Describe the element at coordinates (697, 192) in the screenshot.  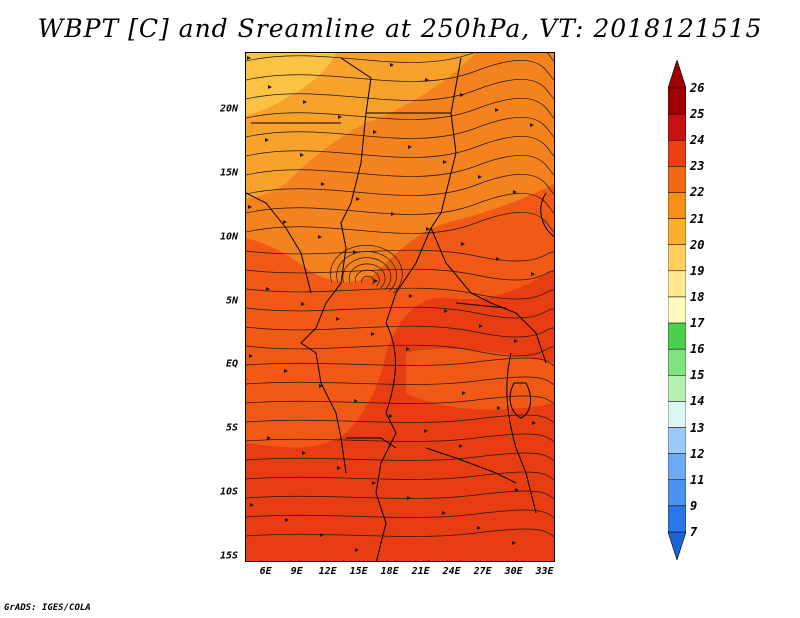
I see `colorbar-level-label: 22` at that location.